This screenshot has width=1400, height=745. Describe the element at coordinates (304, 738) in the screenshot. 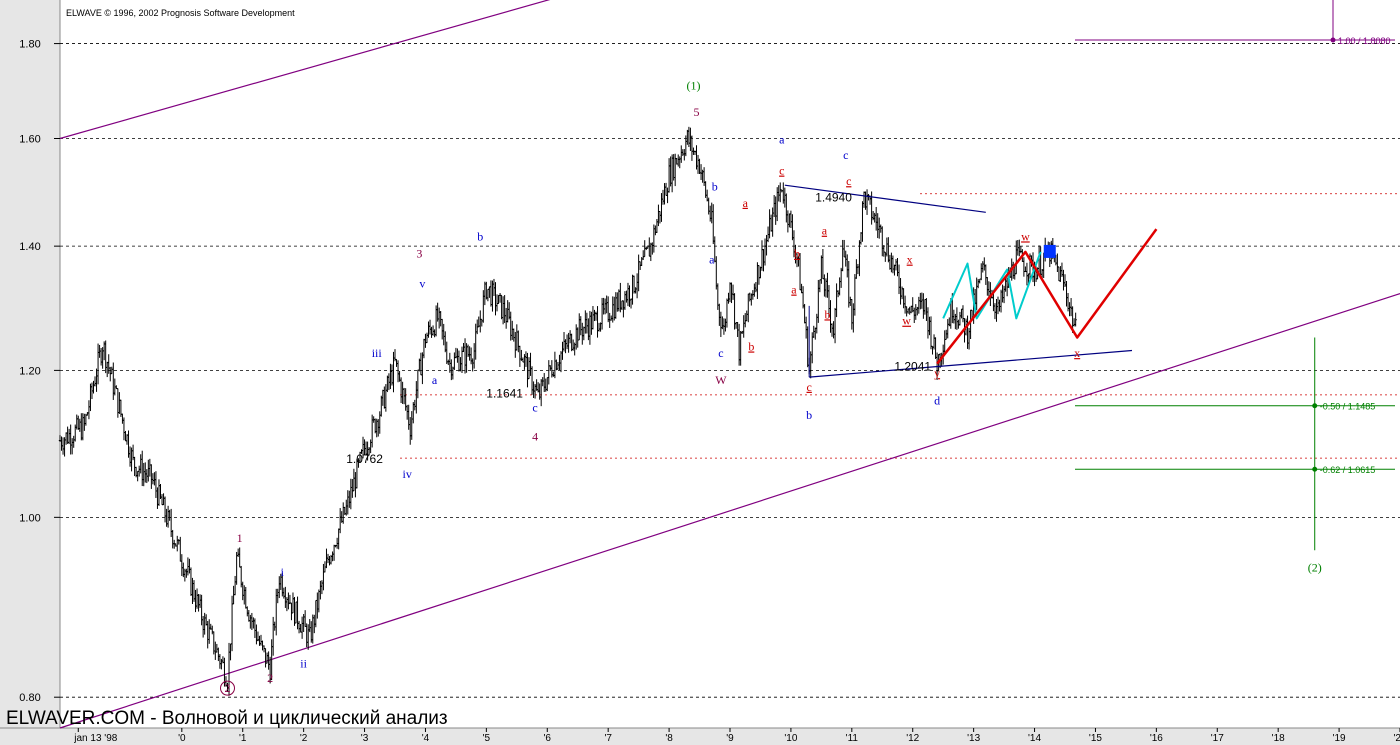

I see `x-tick-label: '2` at that location.